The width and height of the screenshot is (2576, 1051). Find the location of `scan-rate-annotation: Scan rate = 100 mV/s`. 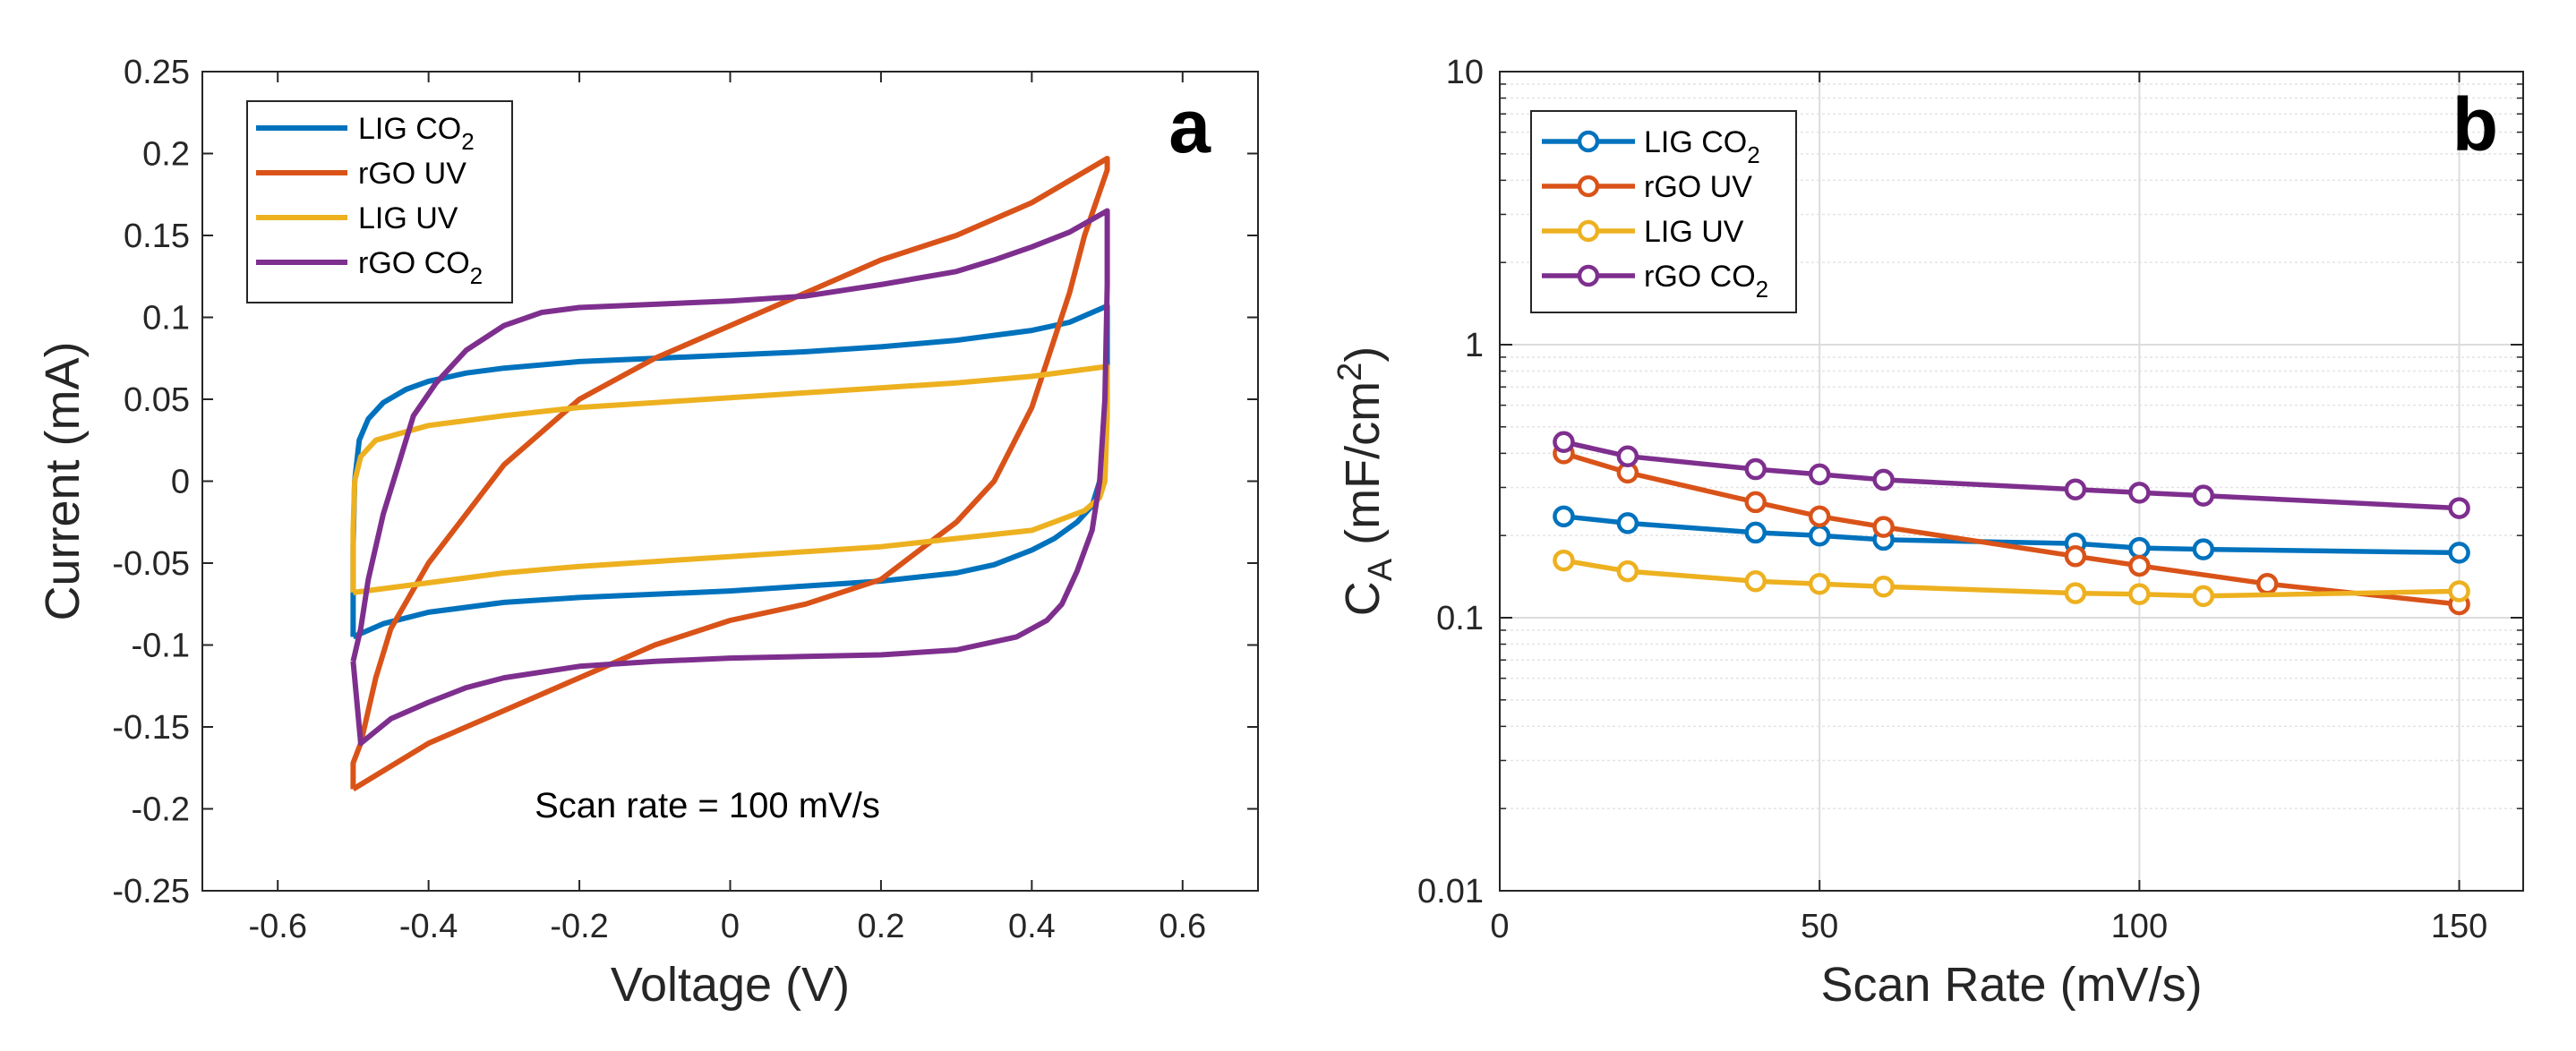

scan-rate-annotation: Scan rate = 100 mV/s is located at coordinates (707, 805).